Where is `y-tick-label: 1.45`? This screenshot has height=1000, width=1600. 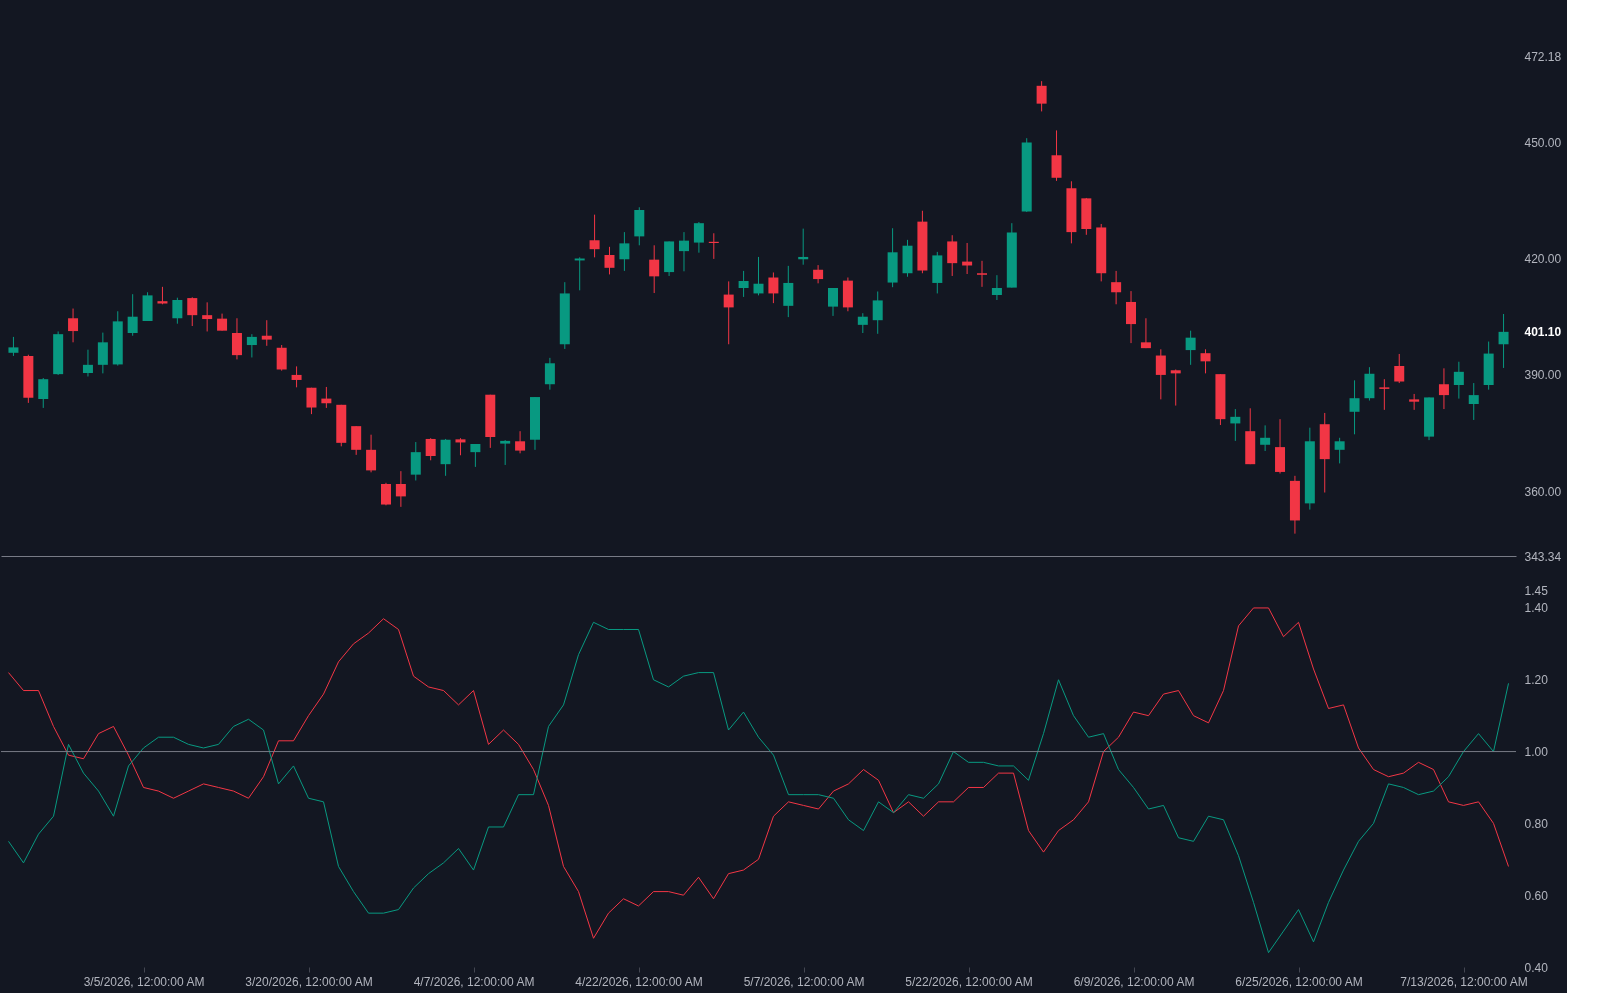 y-tick-label: 1.45 is located at coordinates (1536, 590).